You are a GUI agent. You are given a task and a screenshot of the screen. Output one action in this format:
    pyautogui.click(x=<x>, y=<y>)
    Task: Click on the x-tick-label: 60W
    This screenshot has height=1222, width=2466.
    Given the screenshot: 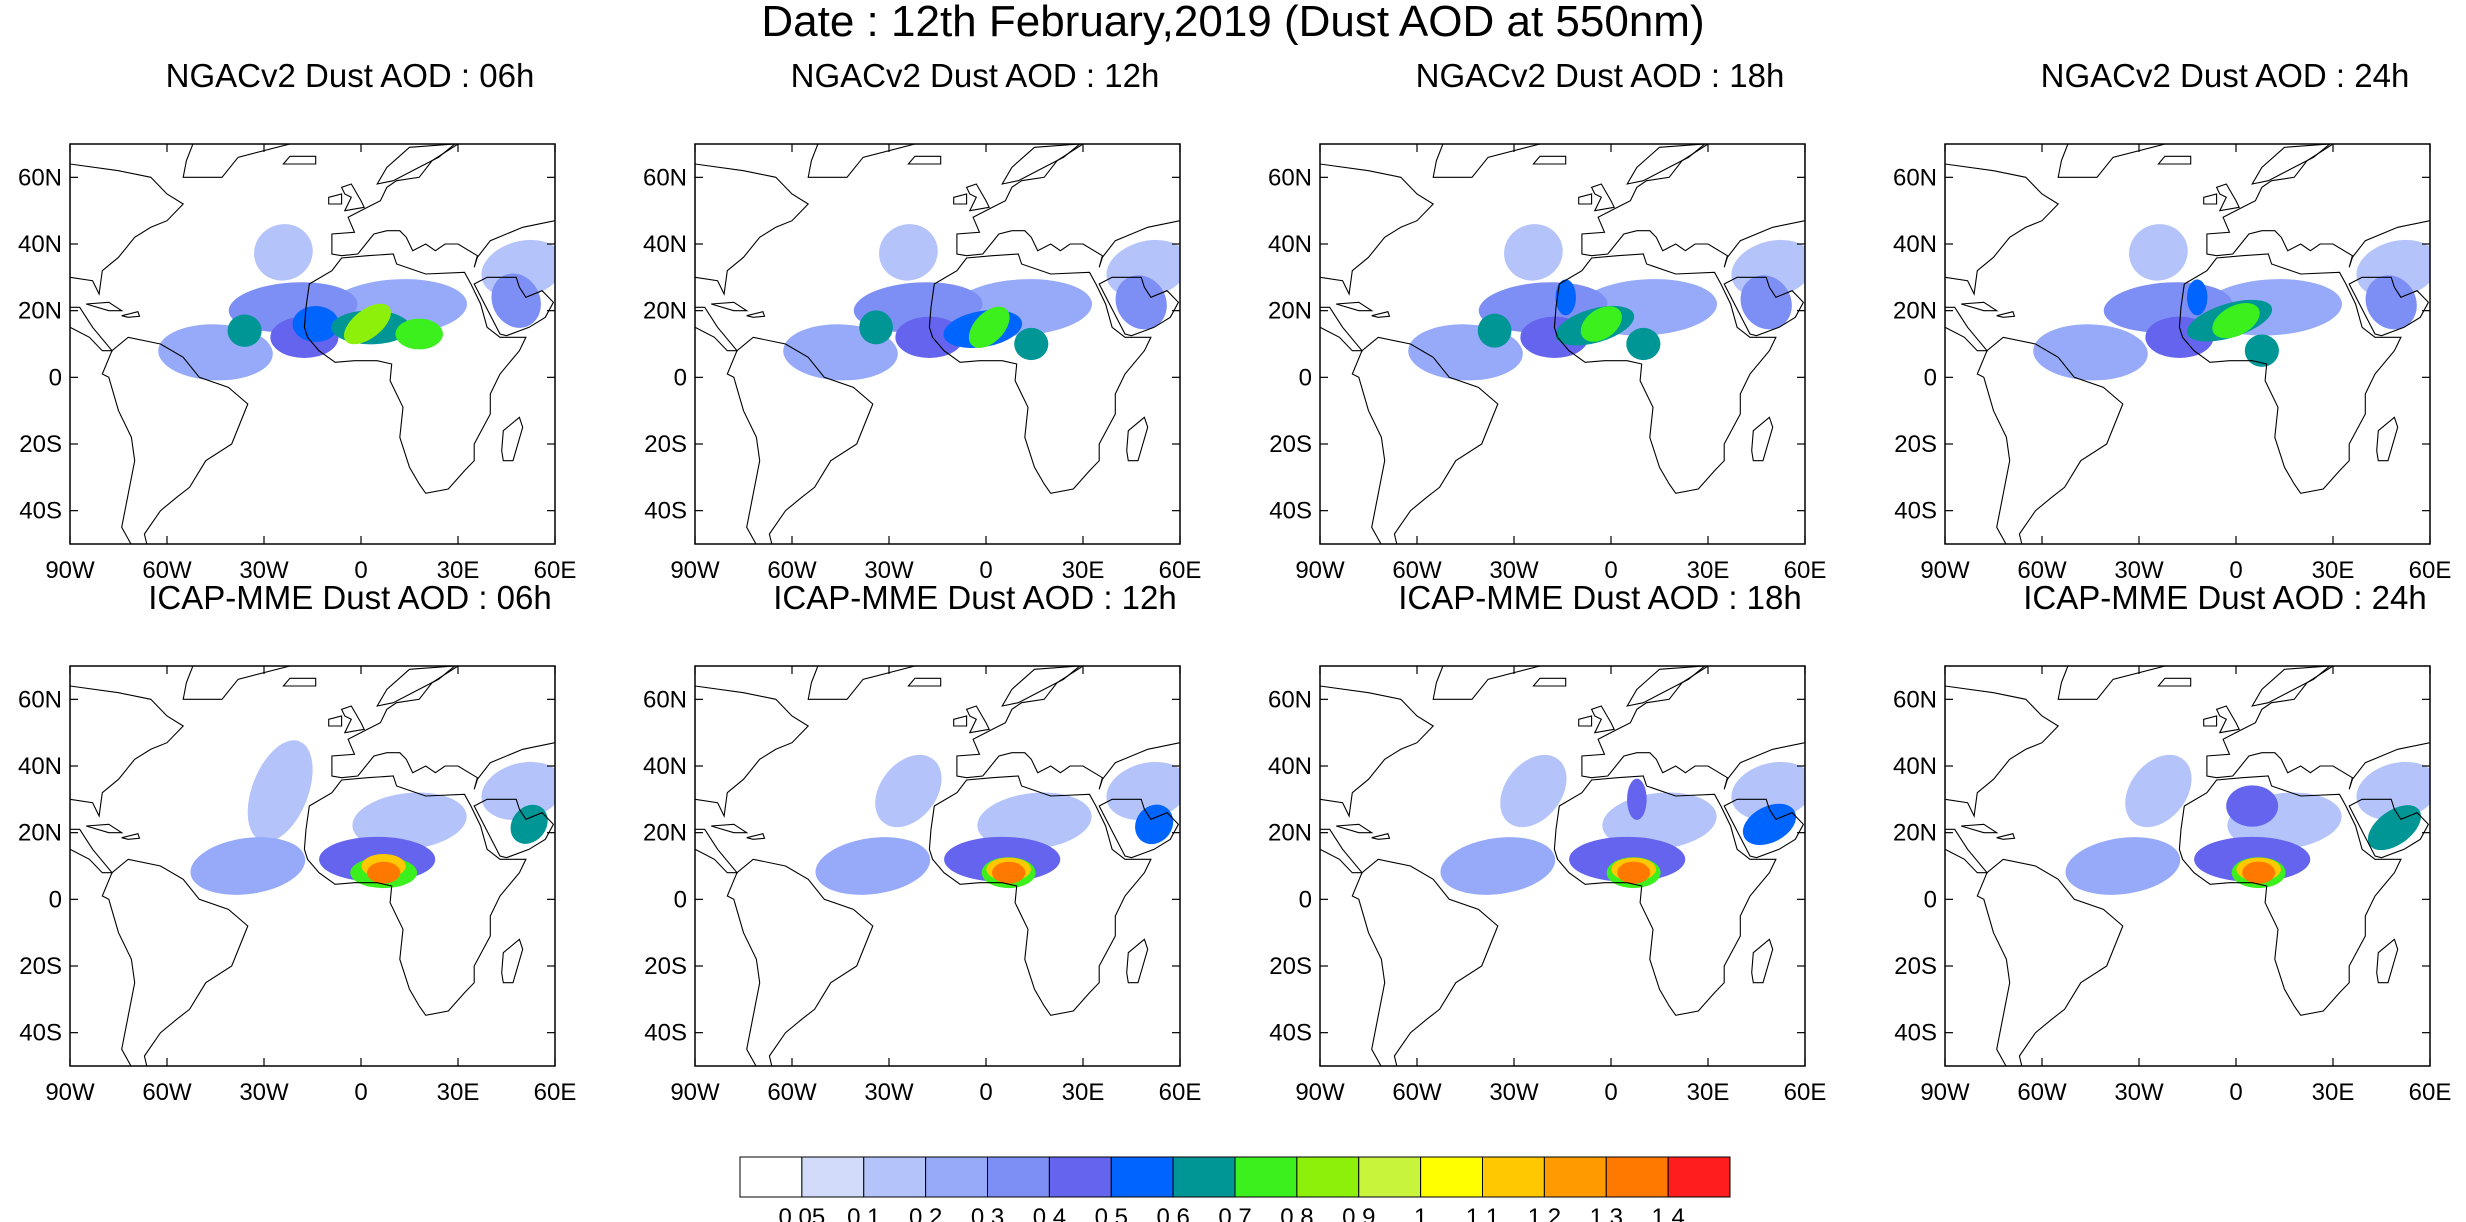 What is the action you would take?
    pyautogui.click(x=792, y=570)
    